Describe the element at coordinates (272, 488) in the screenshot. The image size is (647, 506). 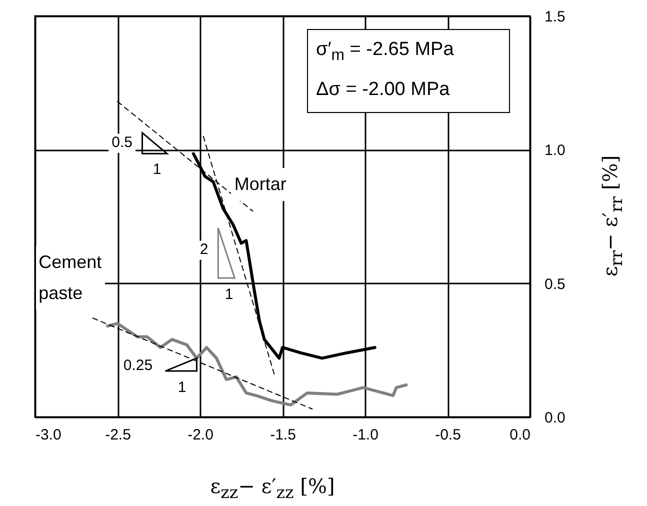
I see `x-axis-title: ε$_{zz}$− ε′$_{zz}$ [%]` at that location.